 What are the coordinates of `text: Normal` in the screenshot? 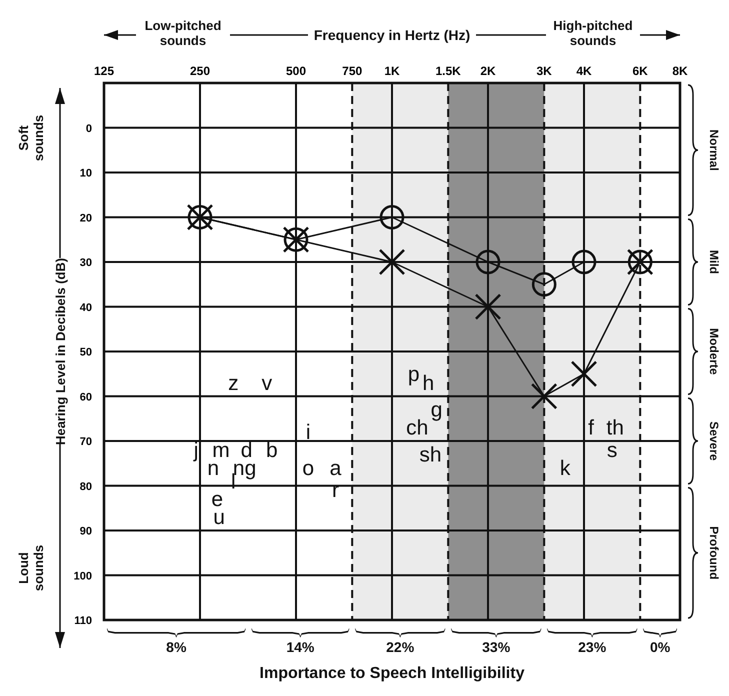 It's located at (714, 150).